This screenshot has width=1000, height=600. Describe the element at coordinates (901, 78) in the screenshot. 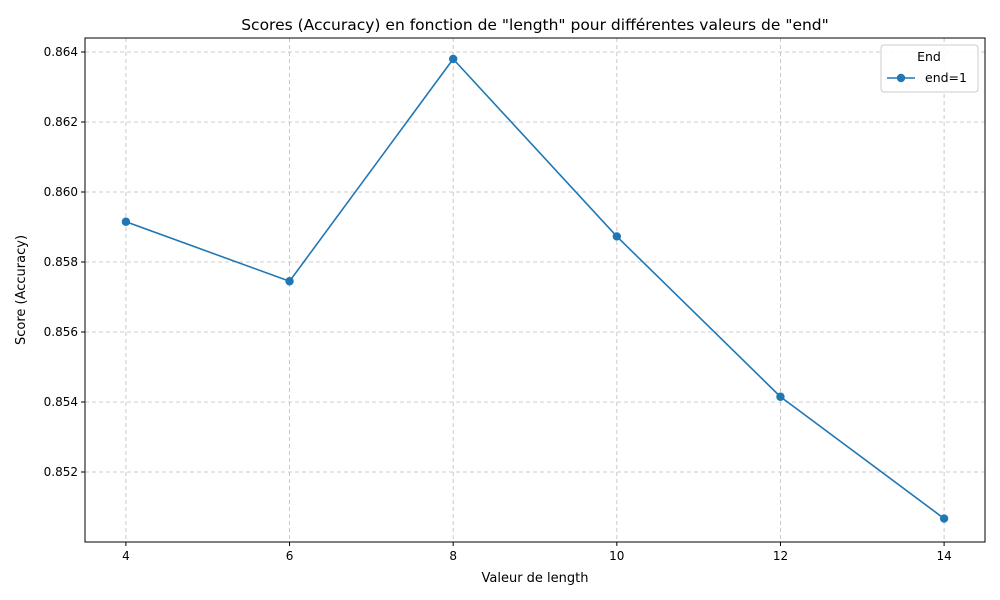

I see `legend-point-marker` at that location.